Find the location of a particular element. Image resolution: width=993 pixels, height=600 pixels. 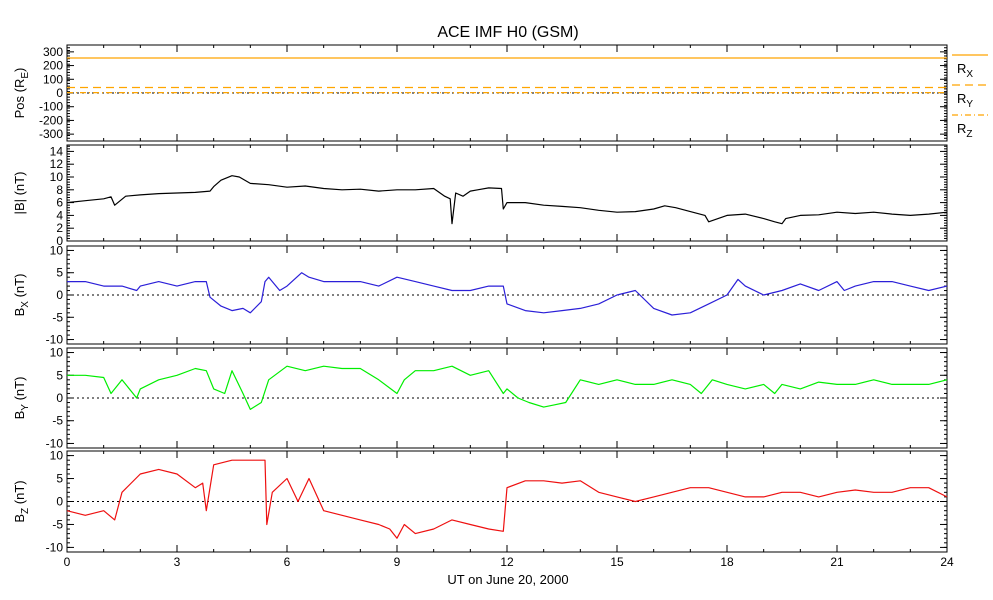

legend-label-sub: Z is located at coordinates (969, 134).